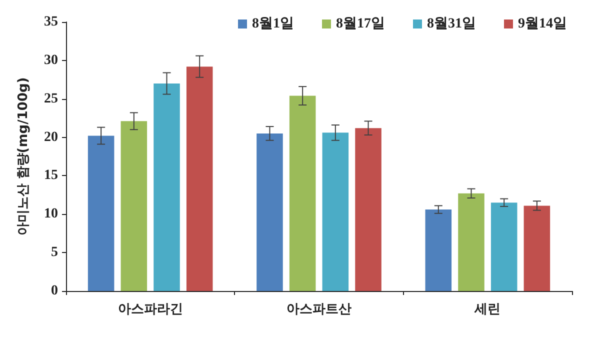 The height and width of the screenshot is (337, 600). I want to click on y-tick-label: 15, so click(51, 176).